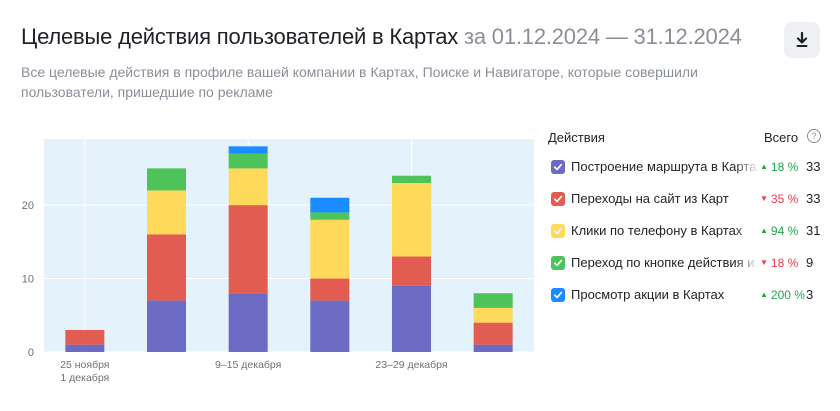 This screenshot has height=411, width=840. What do you see at coordinates (248, 365) in the screenshot?
I see `x-tick-label: 9–15 декабря` at bounding box center [248, 365].